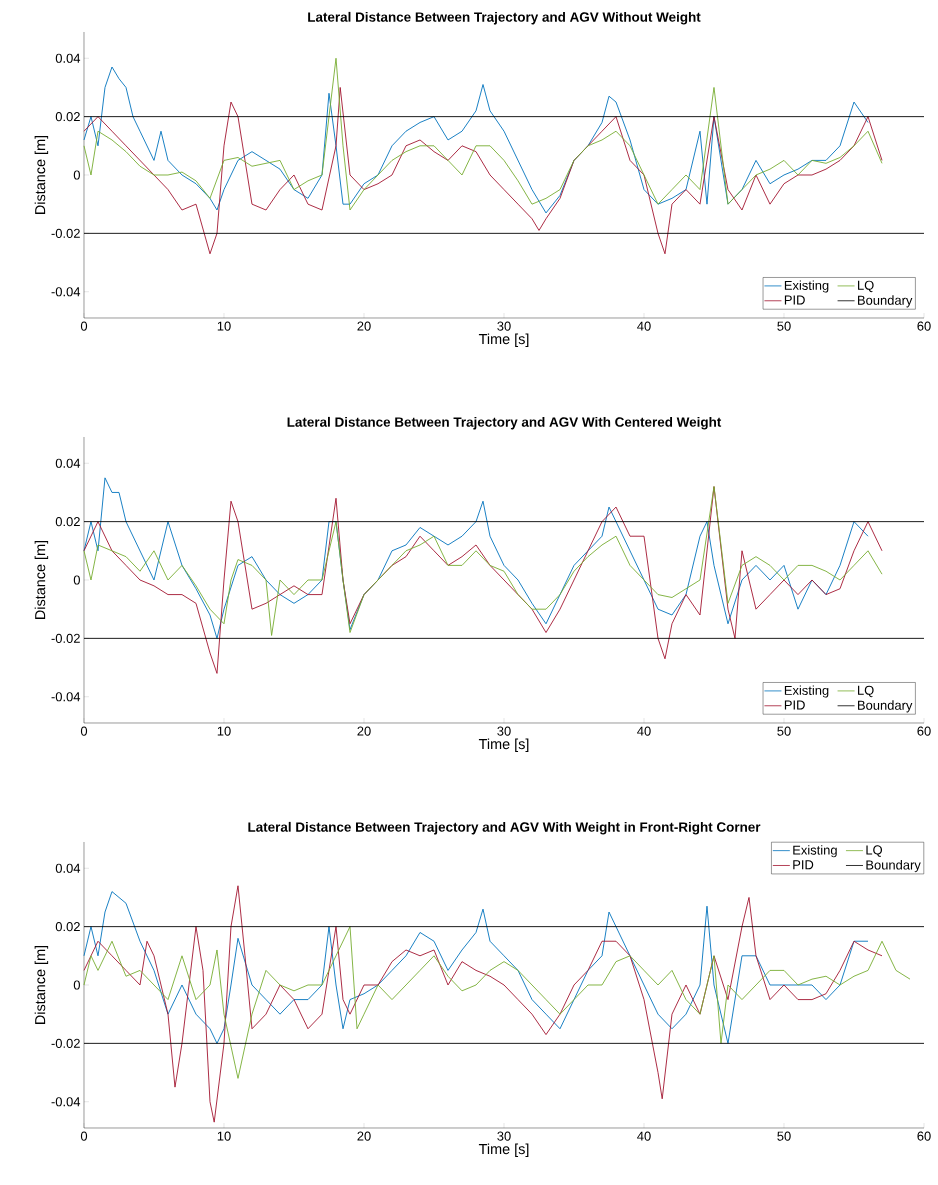 The image size is (938, 1185). I want to click on chart-title: Lateral Distance Between Trajectory and AGV With Weight in Front-Right Corner, so click(504, 828).